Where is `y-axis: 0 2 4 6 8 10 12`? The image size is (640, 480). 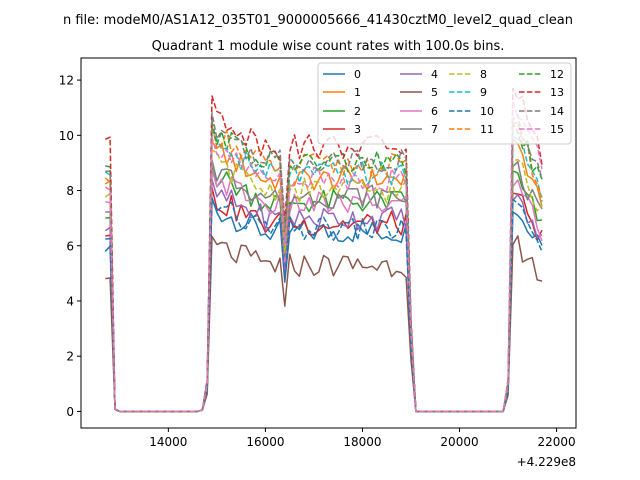 y-axis: 0 2 4 6 8 10 12 is located at coordinates (70, 246).